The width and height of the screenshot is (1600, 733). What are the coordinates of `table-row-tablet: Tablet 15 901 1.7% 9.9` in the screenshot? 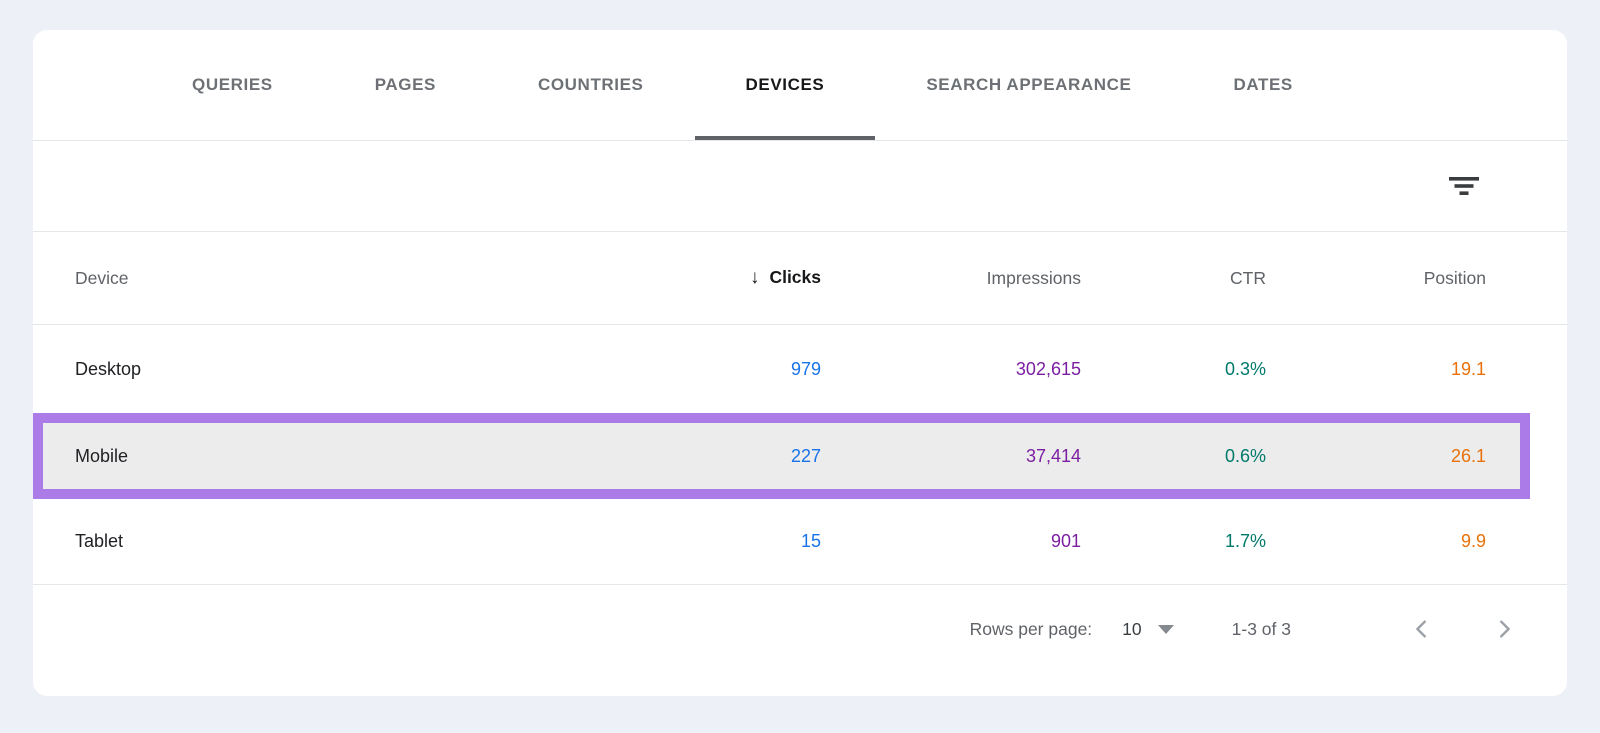 It's located at (800, 542).